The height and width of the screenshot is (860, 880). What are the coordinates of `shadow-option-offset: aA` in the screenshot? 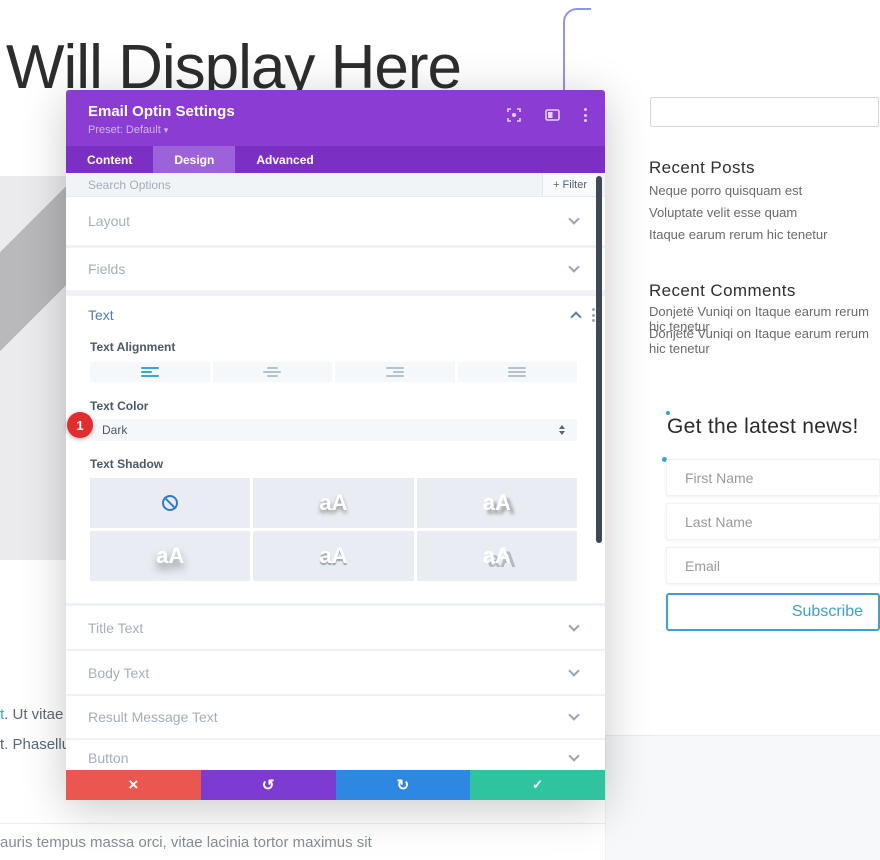 It's located at (496, 503).